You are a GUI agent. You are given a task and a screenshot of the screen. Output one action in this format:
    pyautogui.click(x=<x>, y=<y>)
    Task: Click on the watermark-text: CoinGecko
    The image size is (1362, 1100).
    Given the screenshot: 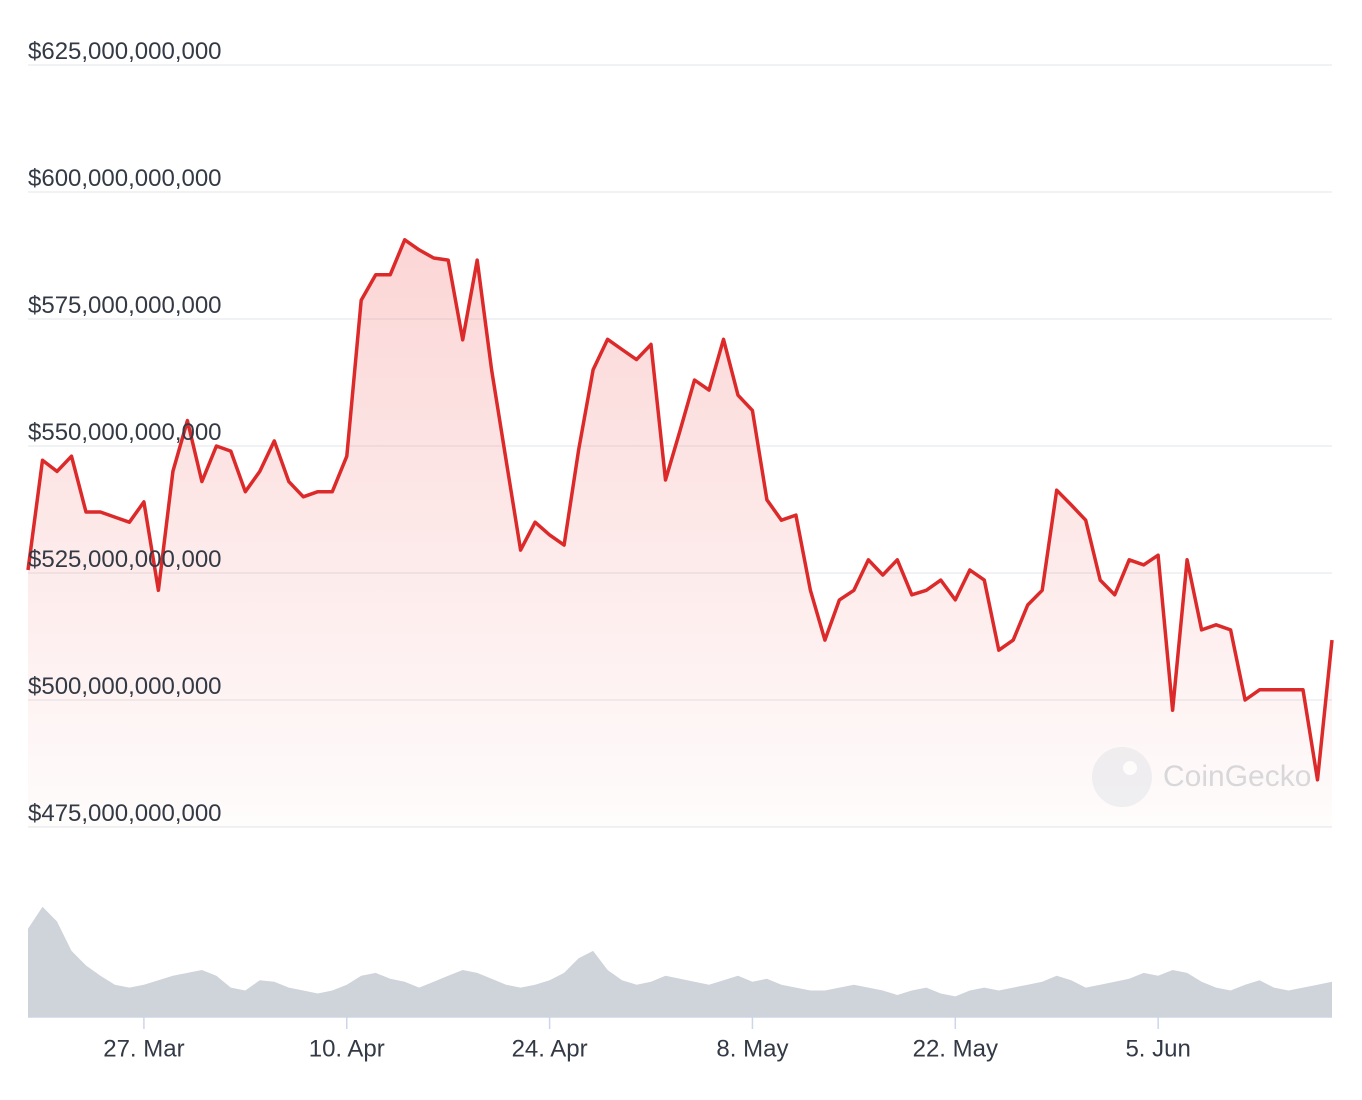 What is the action you would take?
    pyautogui.click(x=1237, y=776)
    